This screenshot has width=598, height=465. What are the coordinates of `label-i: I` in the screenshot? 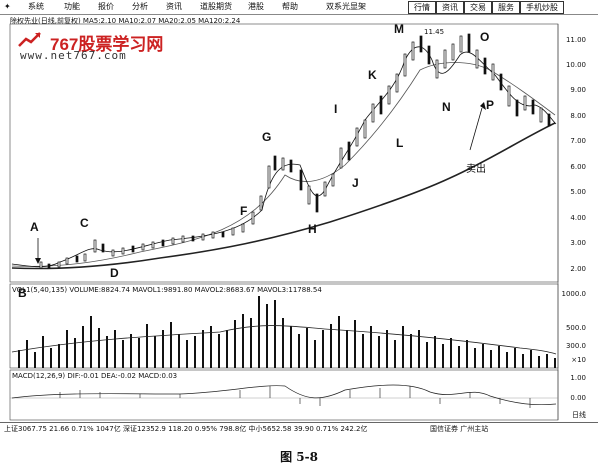 It's located at (336, 109).